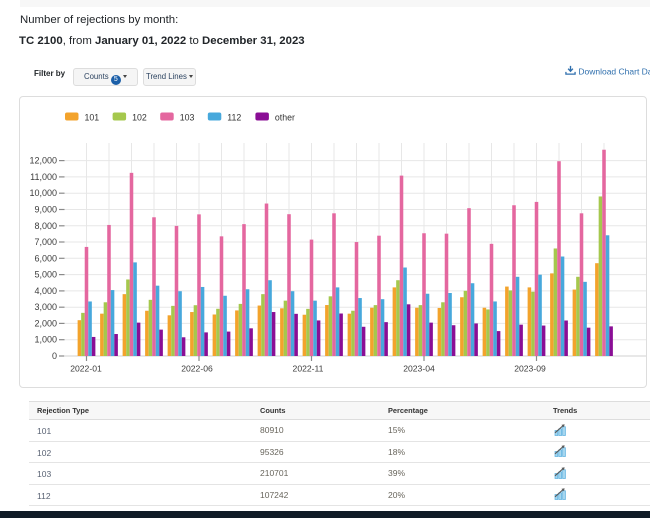  I want to click on svg-text: 9,000, so click(45, 210).